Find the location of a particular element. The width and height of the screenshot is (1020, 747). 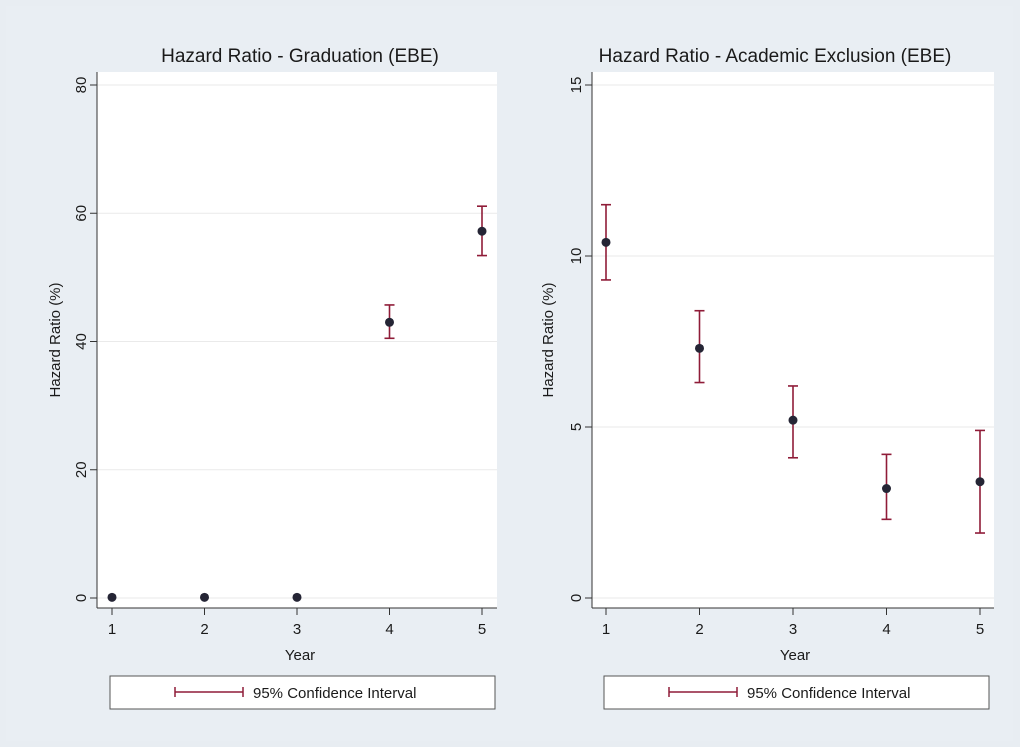

y-tick-label: 20 is located at coordinates (81, 469).